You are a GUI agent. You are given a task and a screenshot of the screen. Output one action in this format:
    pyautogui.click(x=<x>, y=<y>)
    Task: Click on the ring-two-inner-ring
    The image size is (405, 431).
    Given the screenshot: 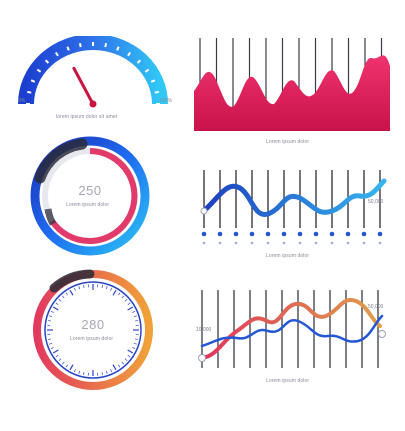 What is the action you would take?
    pyautogui.click(x=93, y=330)
    